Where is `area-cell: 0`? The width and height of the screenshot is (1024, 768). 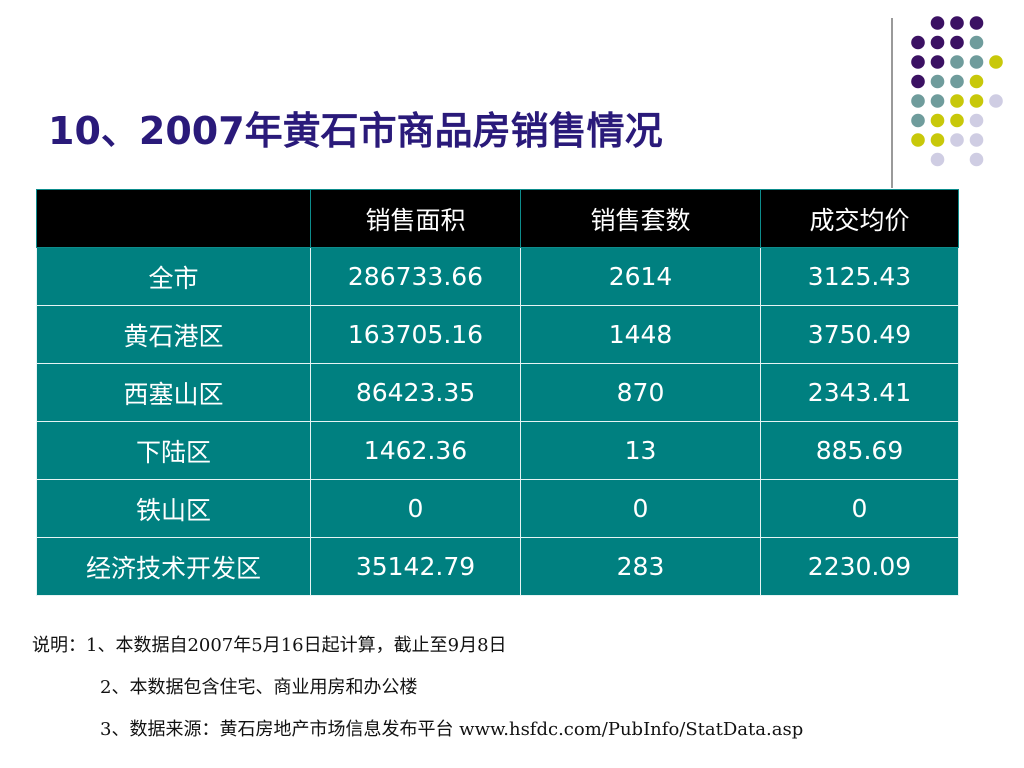 area-cell: 0 is located at coordinates (415, 508).